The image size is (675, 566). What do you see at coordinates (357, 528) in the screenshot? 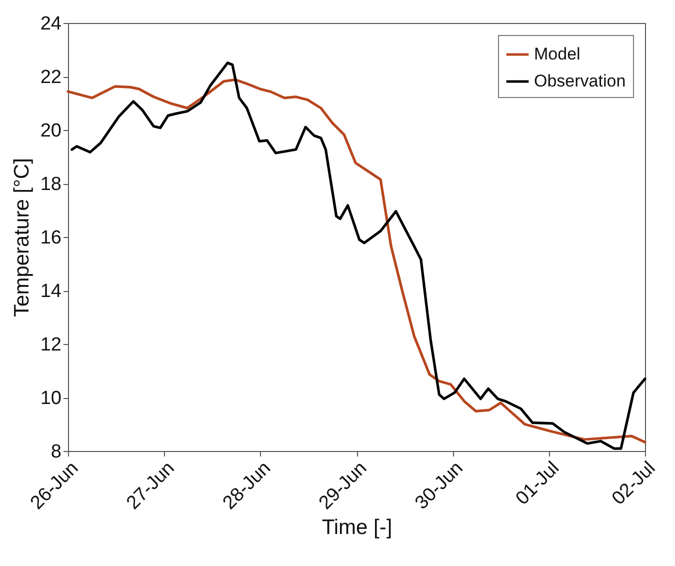
I see `x-axis-title: Time [-]` at bounding box center [357, 528].